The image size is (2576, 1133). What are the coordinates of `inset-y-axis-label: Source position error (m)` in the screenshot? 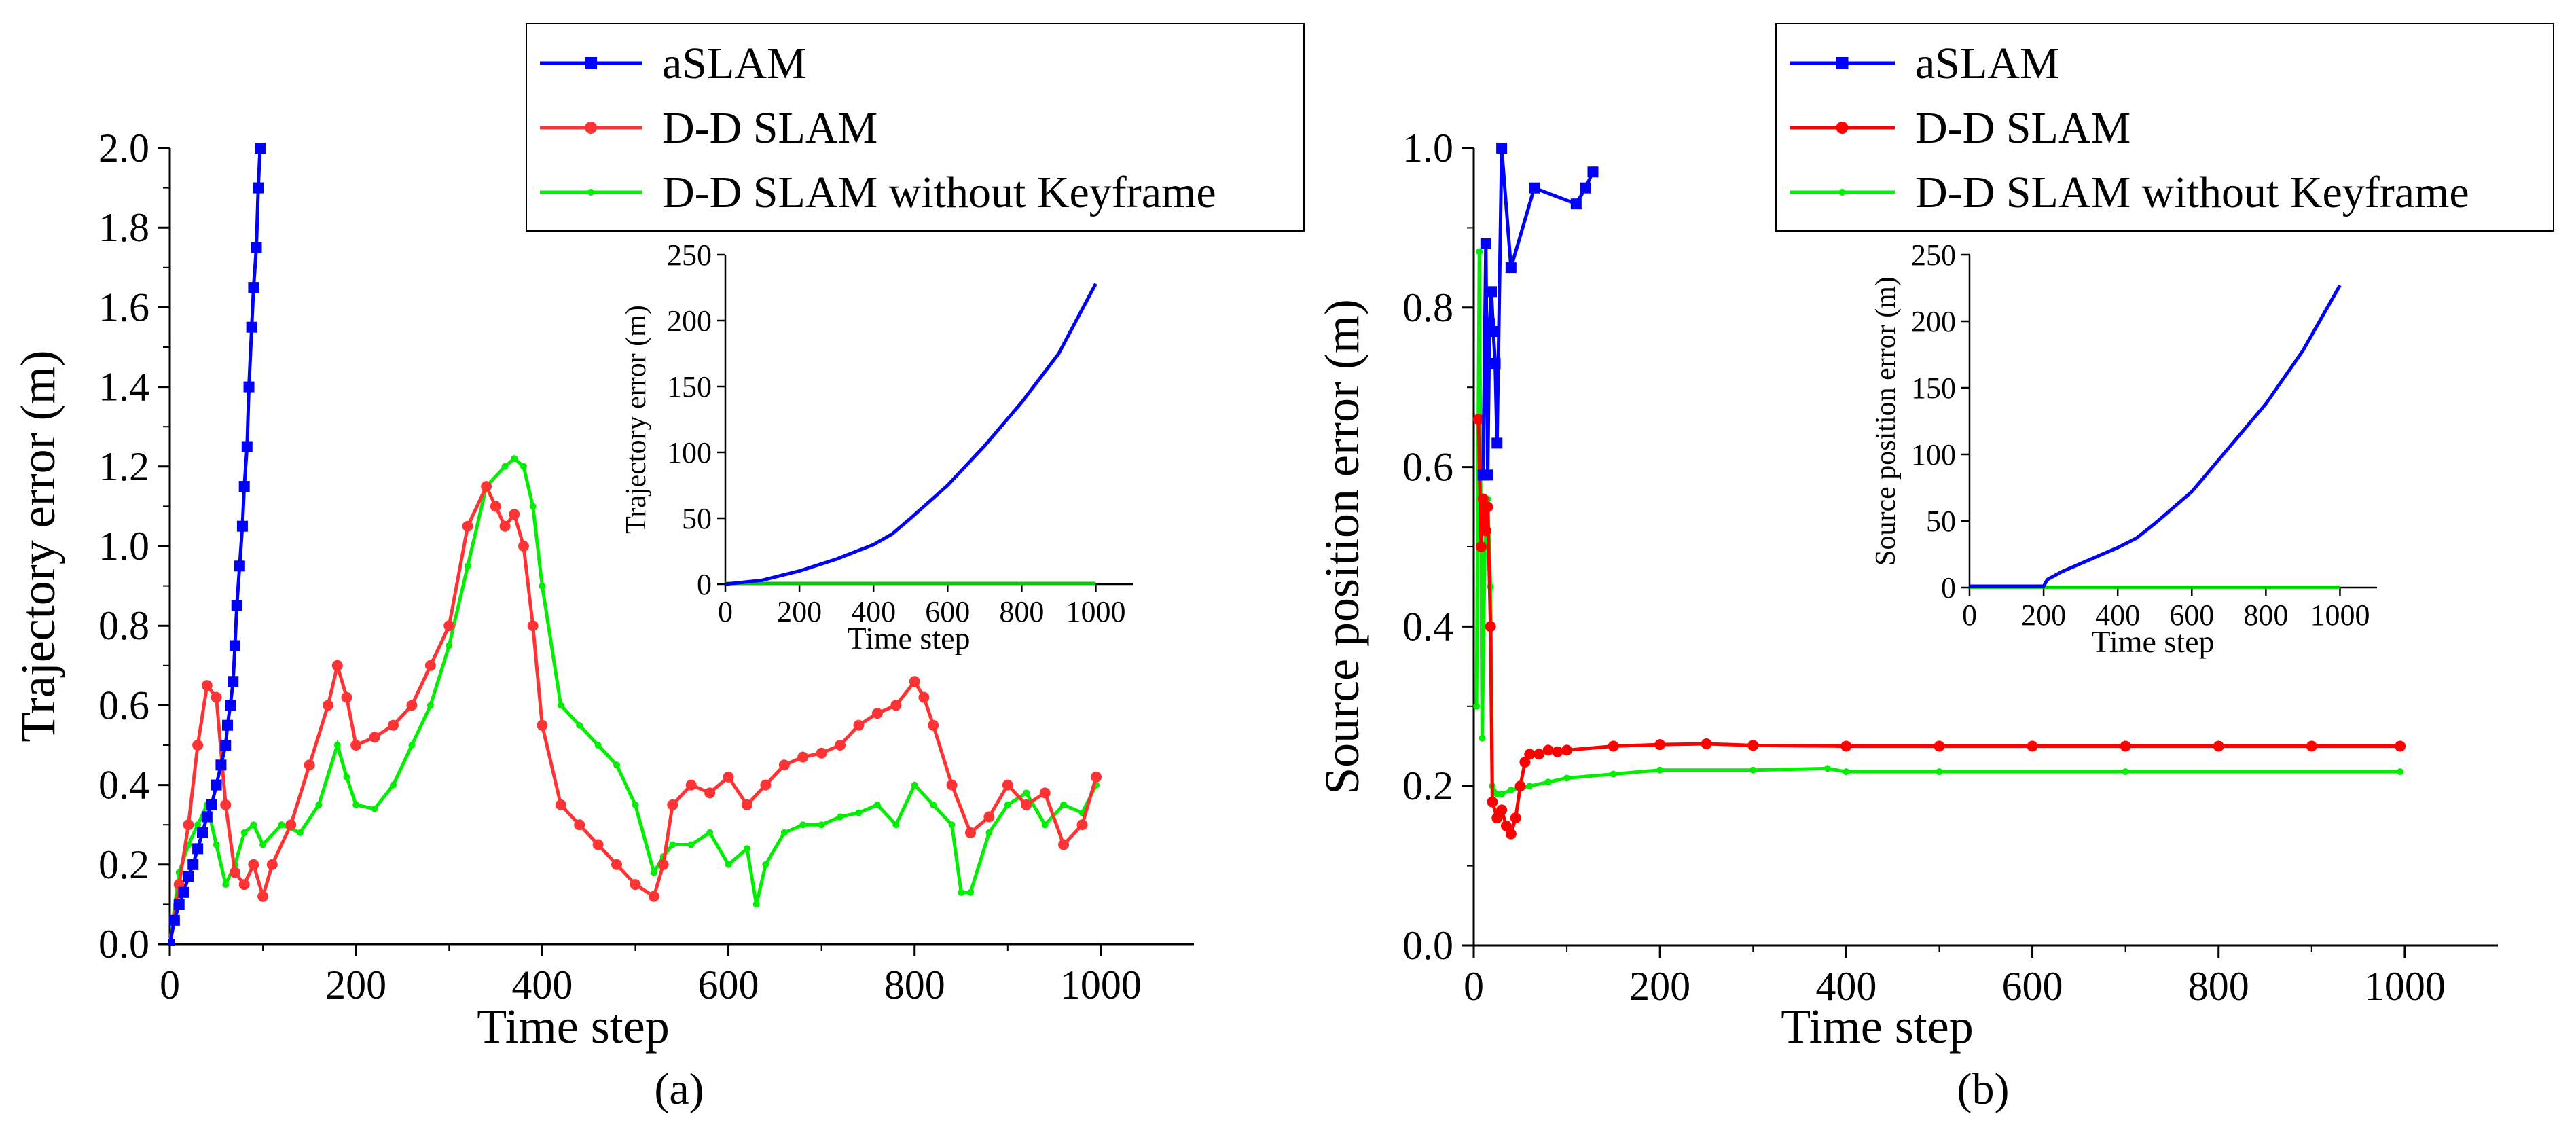 It's located at (1886, 421).